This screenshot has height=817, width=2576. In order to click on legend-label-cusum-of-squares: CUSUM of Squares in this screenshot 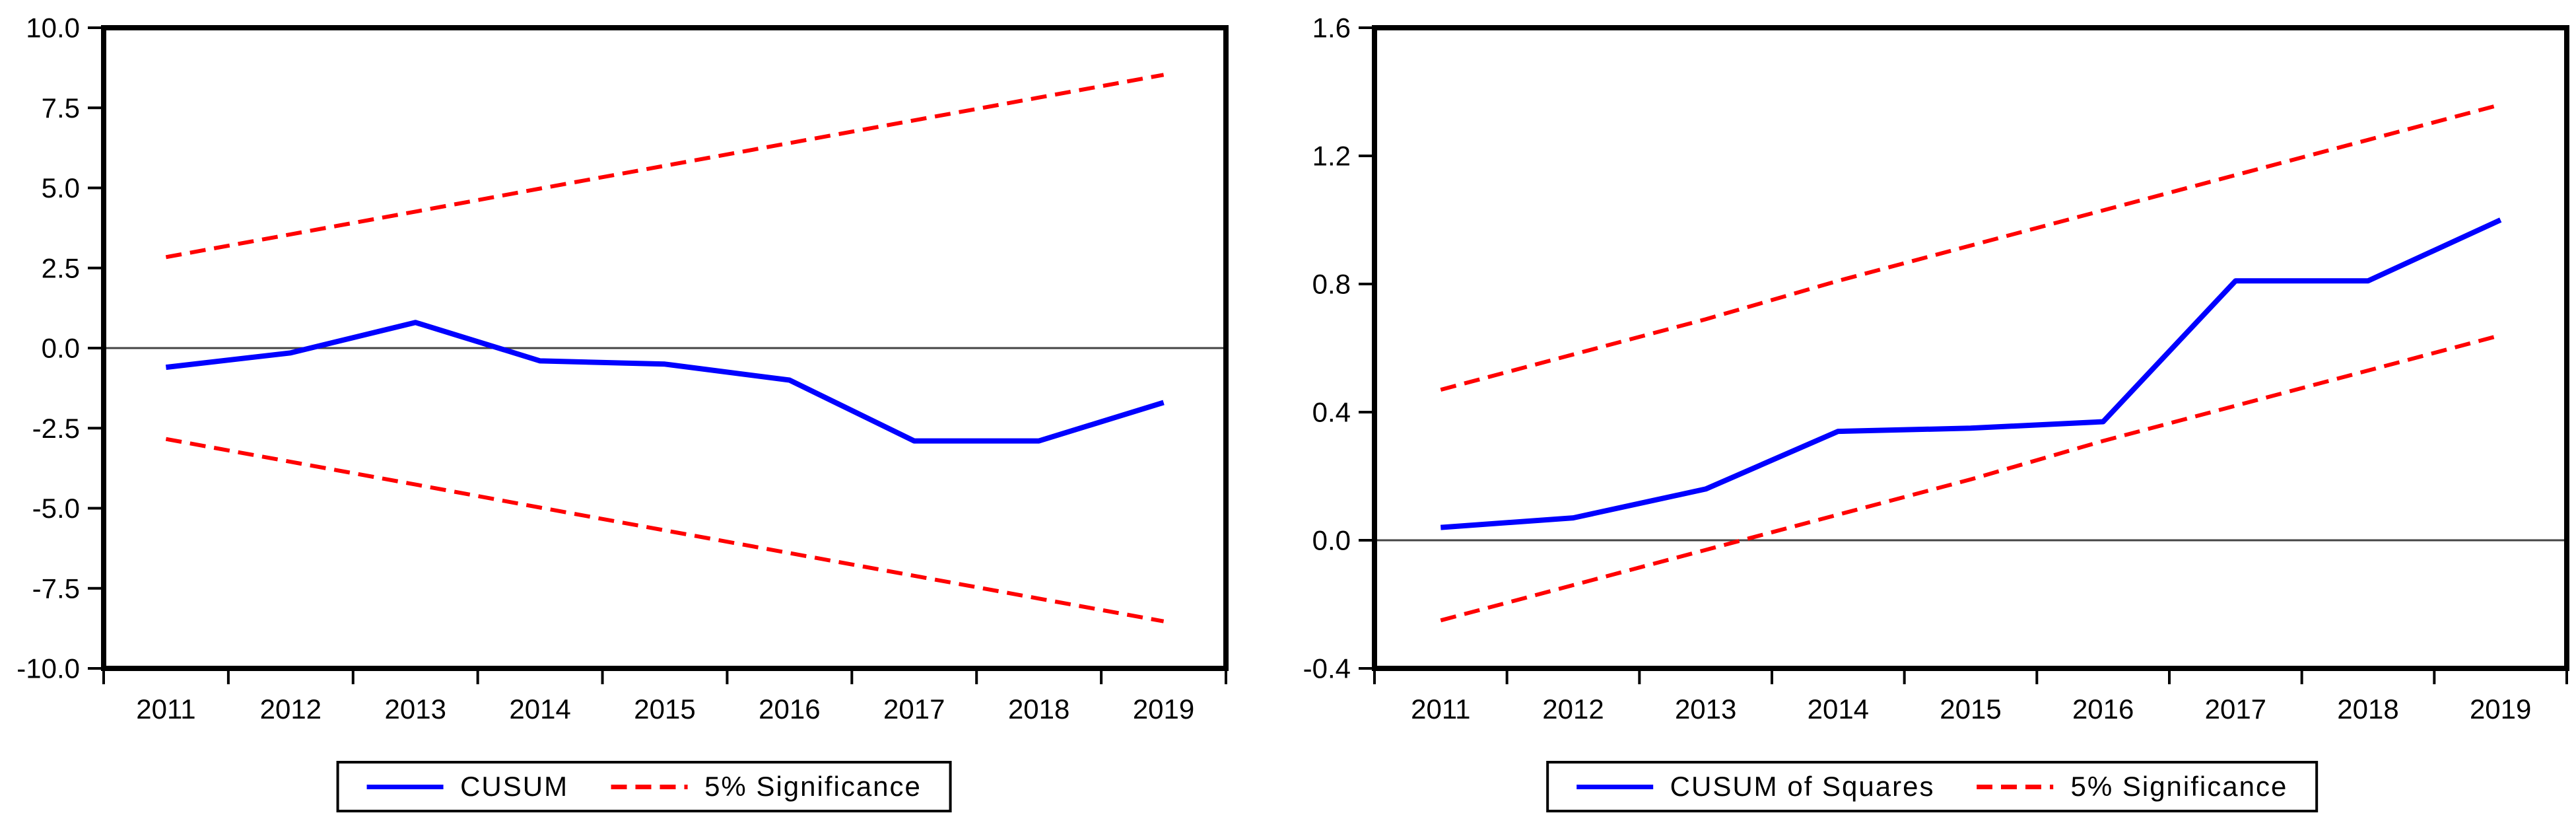, I will do `click(1803, 786)`.